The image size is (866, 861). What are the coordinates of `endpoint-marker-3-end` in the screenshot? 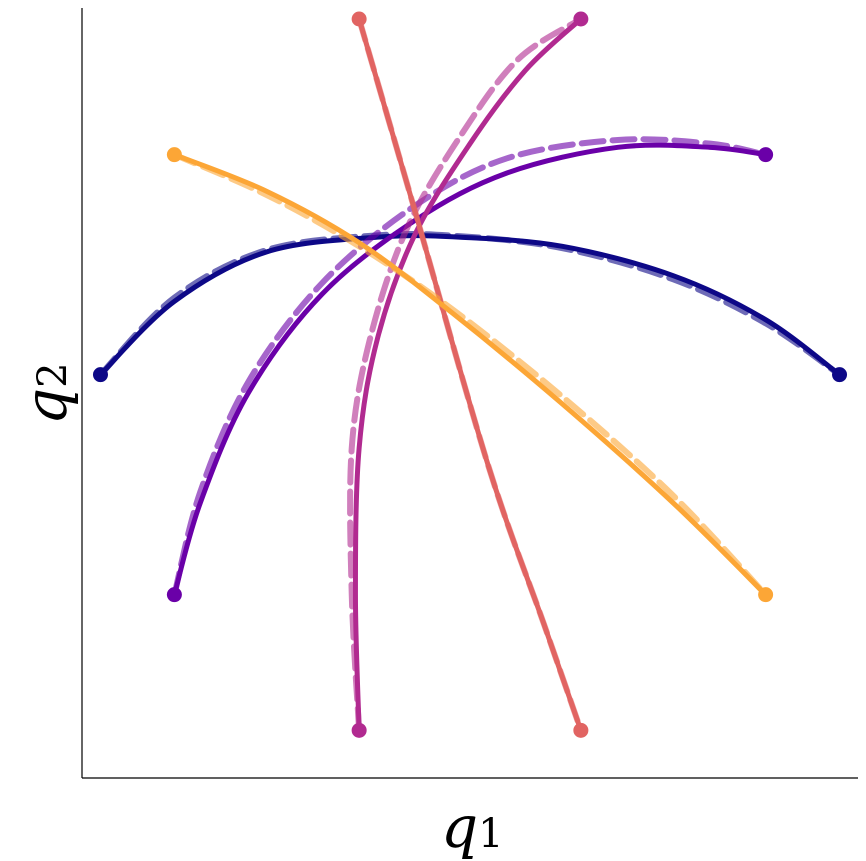 It's located at (581, 19).